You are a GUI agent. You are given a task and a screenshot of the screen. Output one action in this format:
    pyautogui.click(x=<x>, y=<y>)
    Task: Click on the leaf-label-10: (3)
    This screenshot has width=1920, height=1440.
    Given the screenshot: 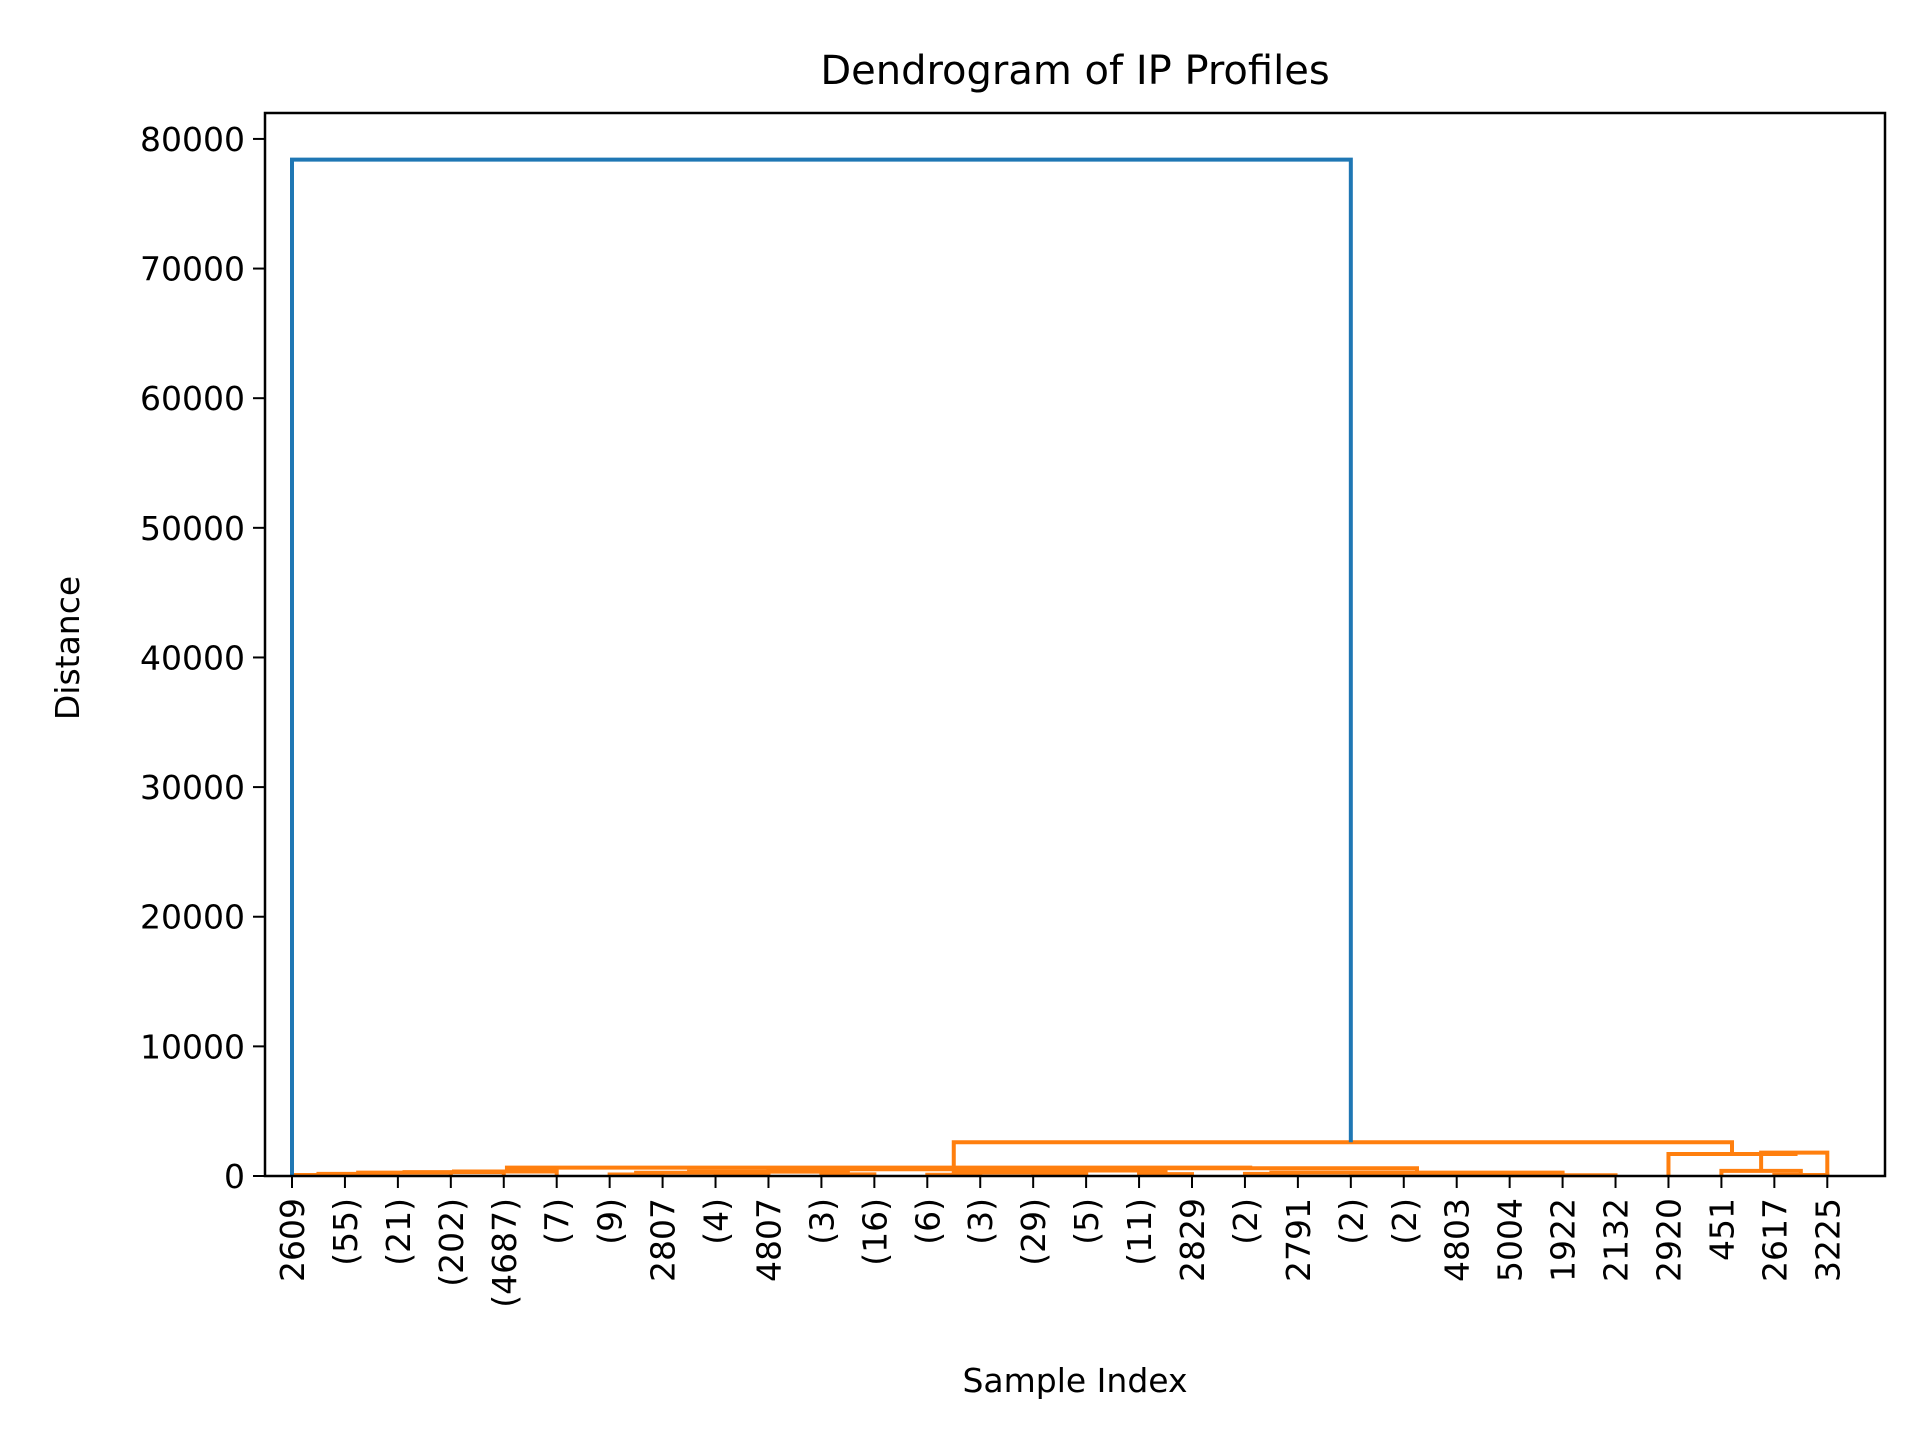 What is the action you would take?
    pyautogui.click(x=821, y=1221)
    